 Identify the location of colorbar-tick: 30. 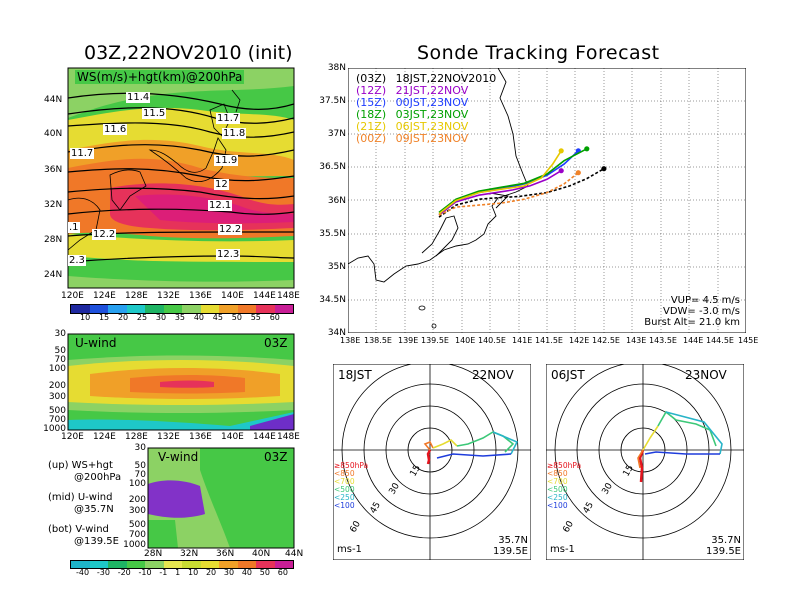
(161, 317).